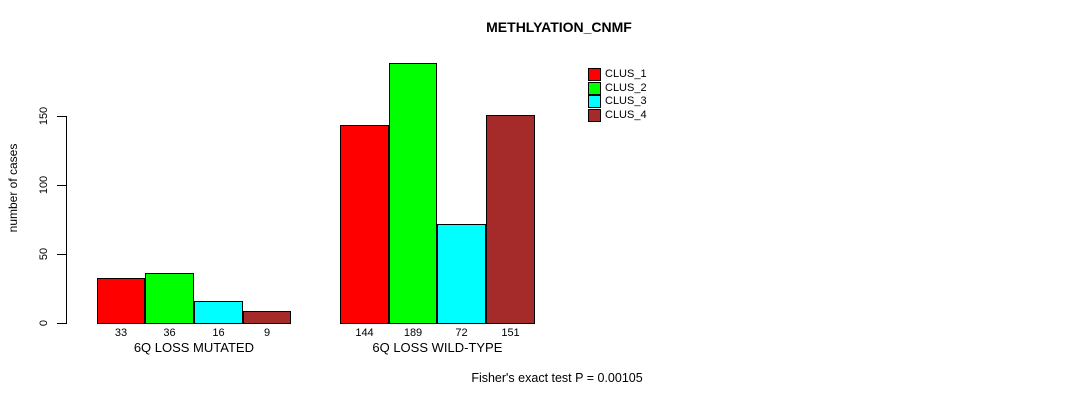 This screenshot has height=400, width=1090. I want to click on y-axis-label: number of cases, so click(13, 188).